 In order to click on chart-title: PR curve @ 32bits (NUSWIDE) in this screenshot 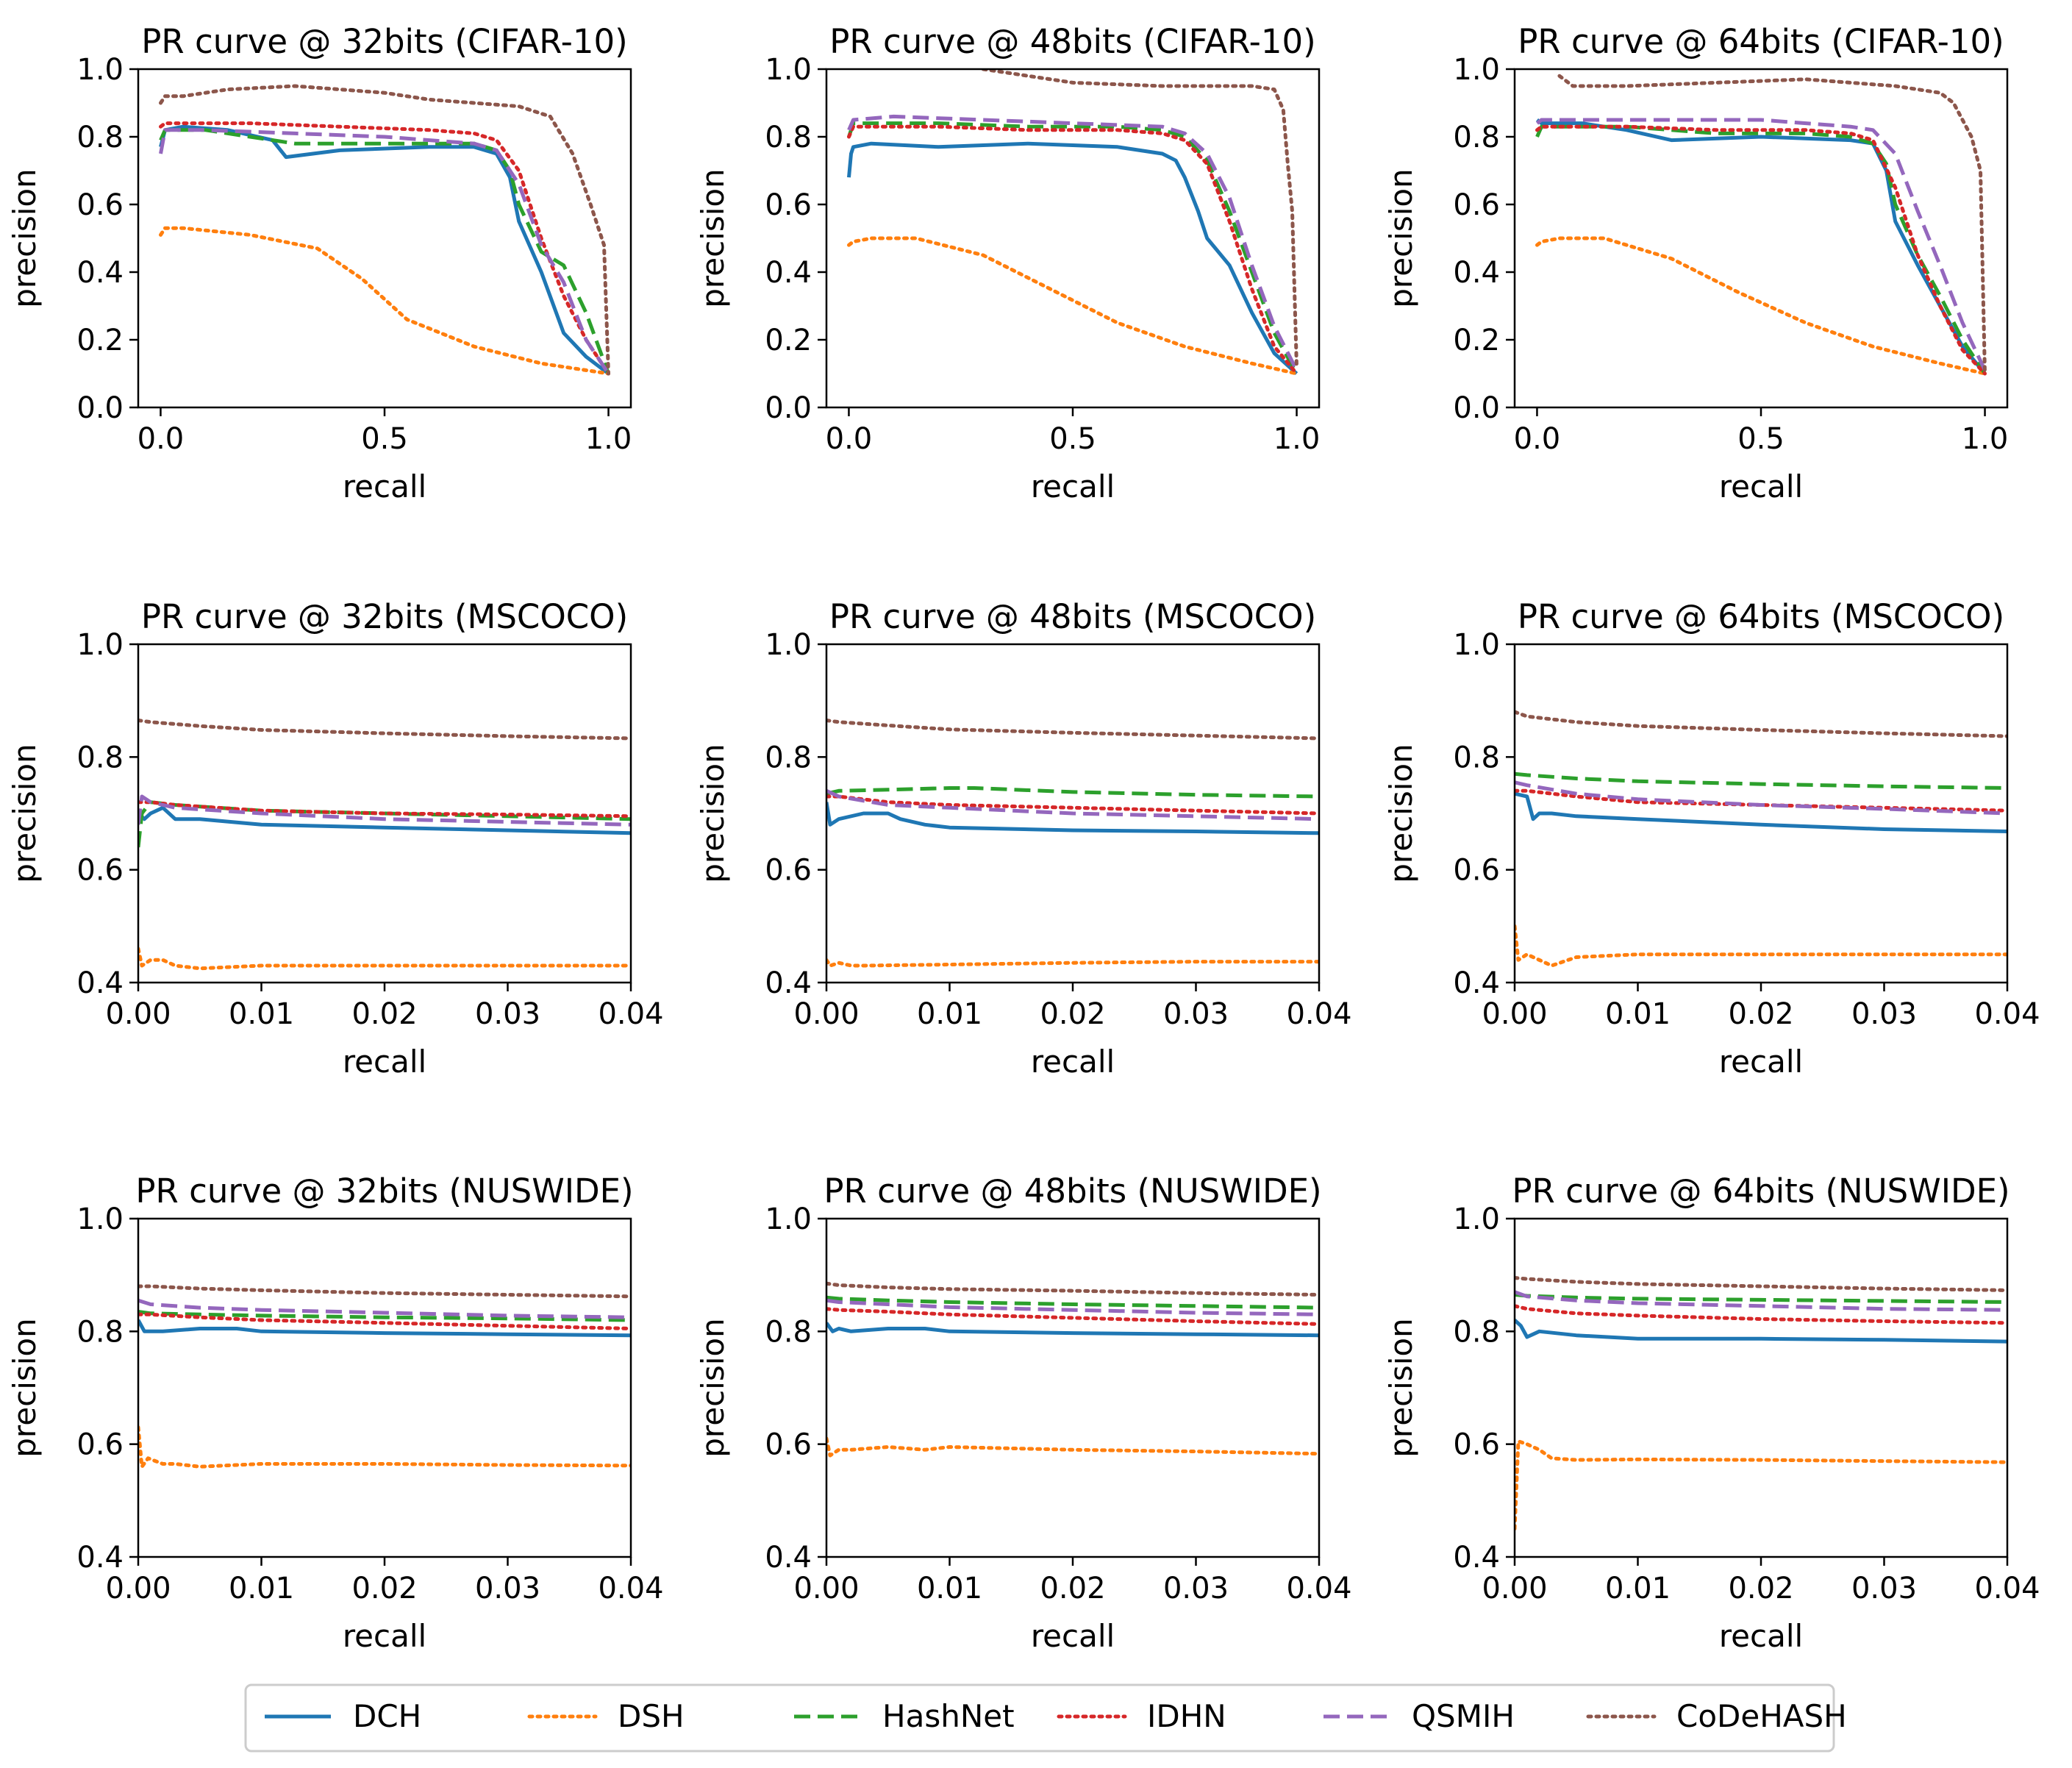, I will do `click(384, 1191)`.